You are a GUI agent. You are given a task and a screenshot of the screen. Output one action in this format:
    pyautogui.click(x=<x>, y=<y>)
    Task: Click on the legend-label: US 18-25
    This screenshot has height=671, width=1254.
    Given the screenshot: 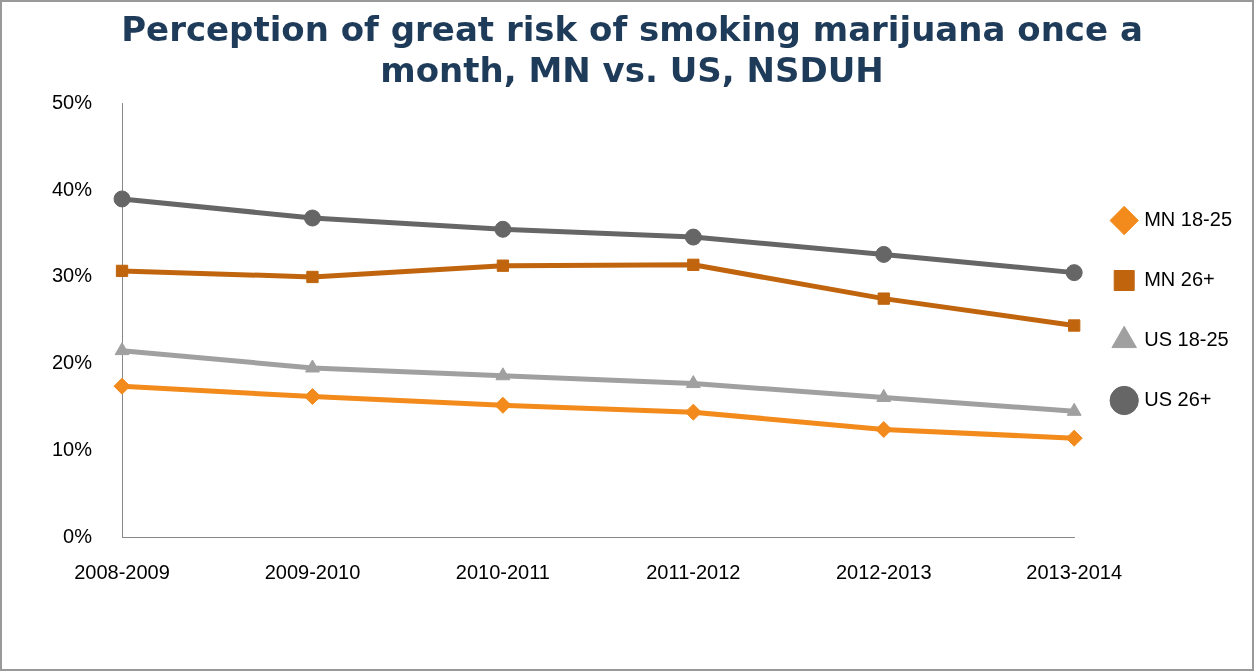 What is the action you would take?
    pyautogui.click(x=1186, y=339)
    